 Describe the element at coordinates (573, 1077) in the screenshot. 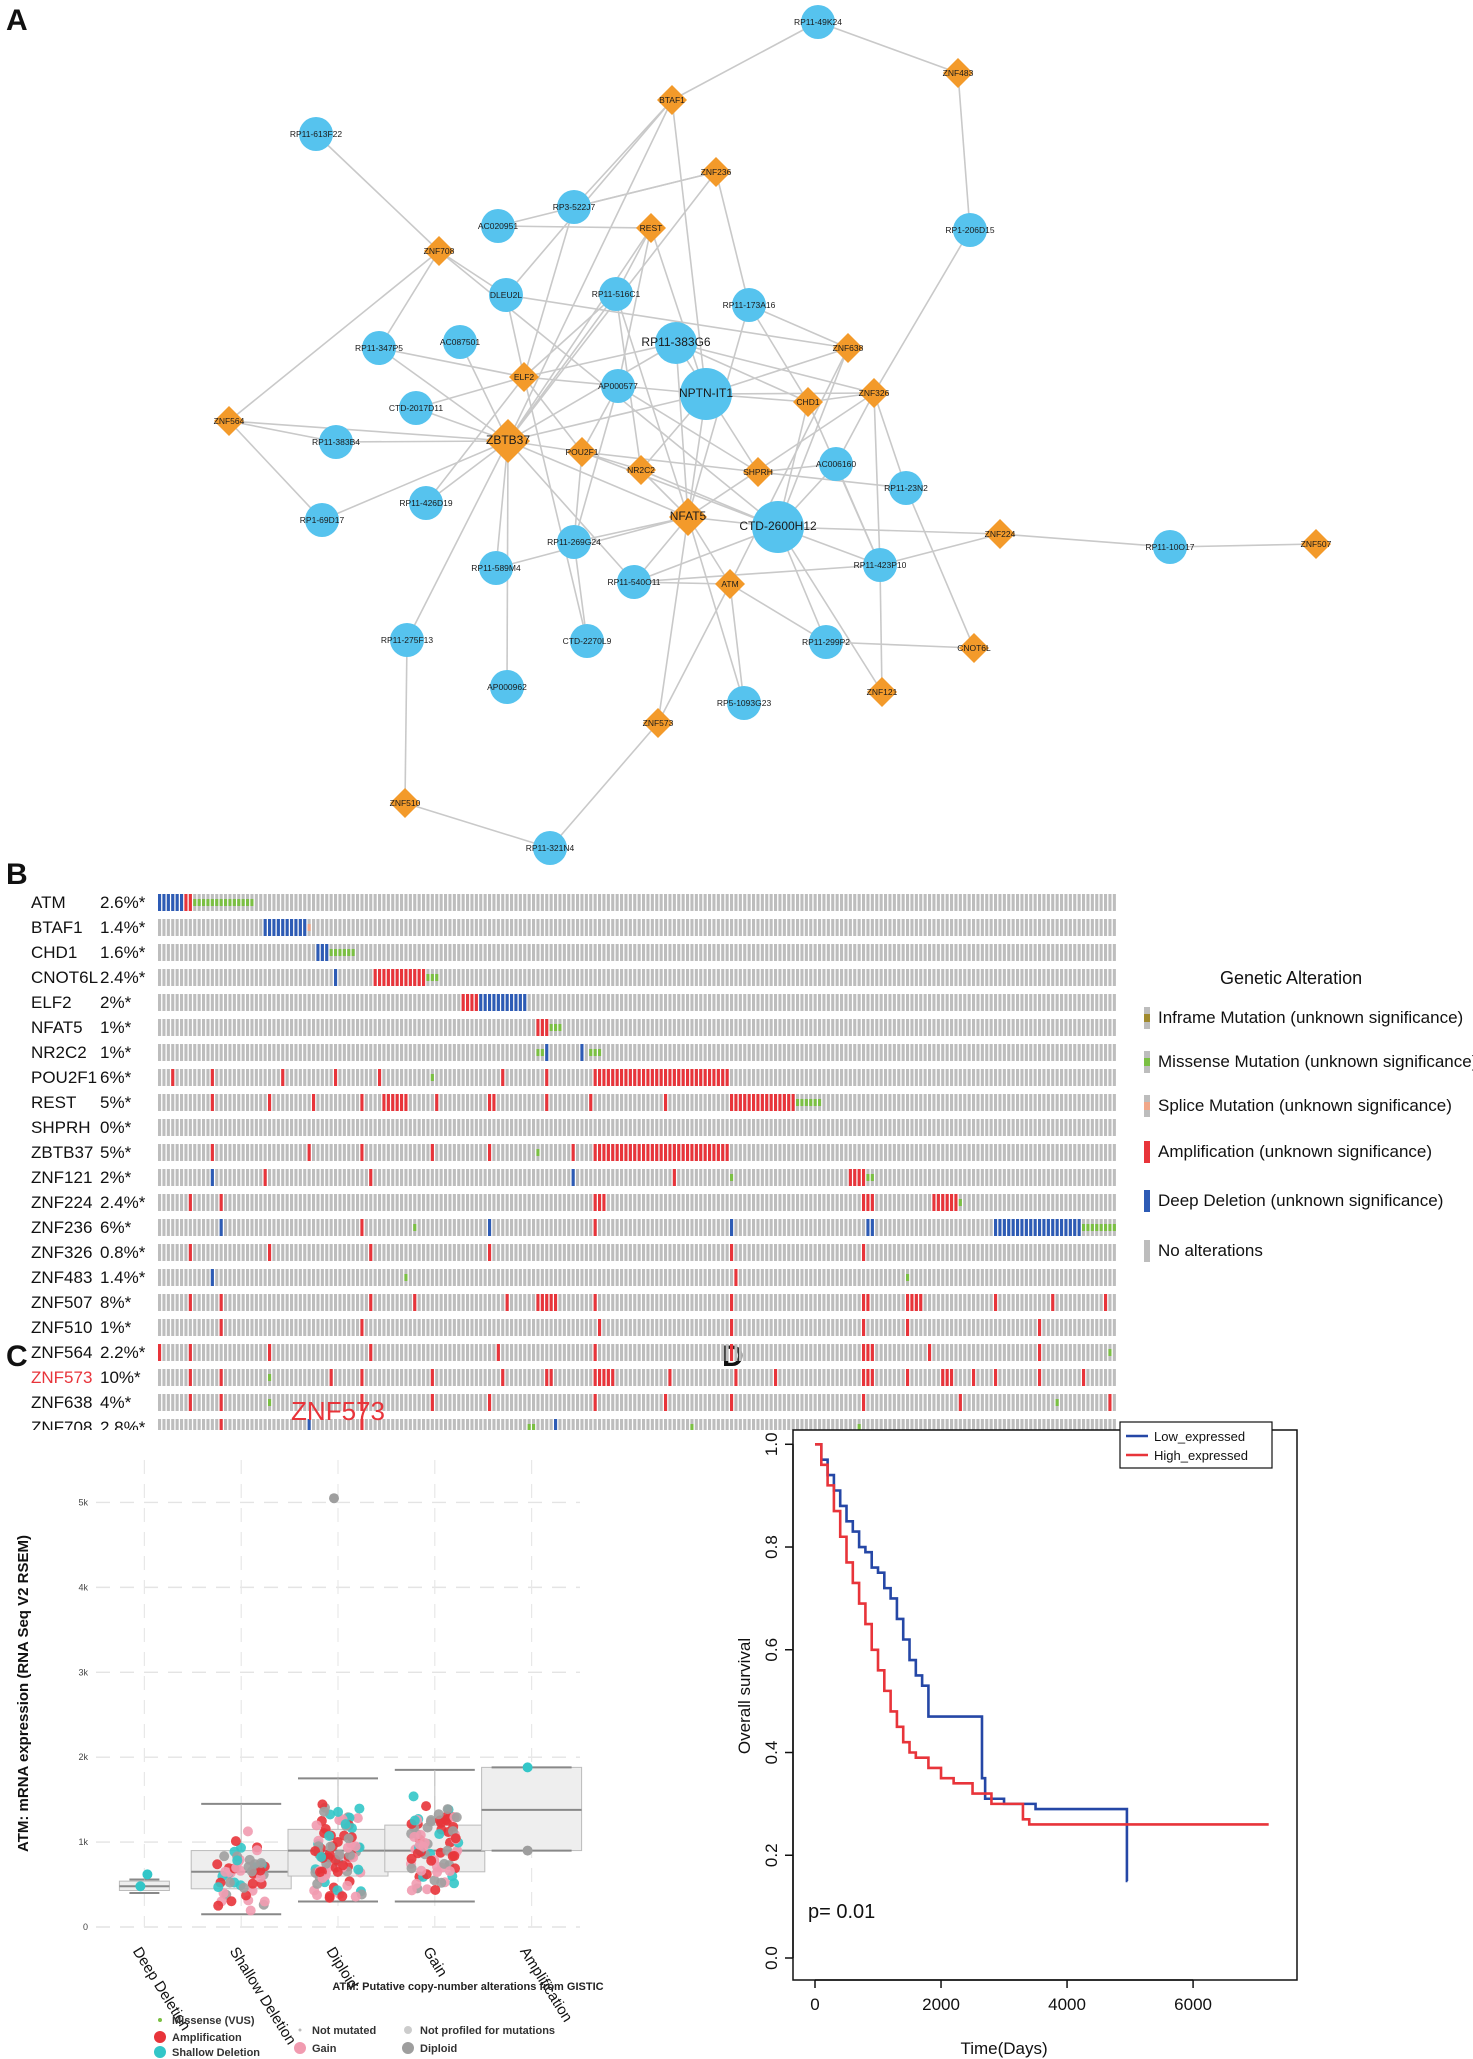

I see `oncoprint-row: POU2F1 6%*` at that location.